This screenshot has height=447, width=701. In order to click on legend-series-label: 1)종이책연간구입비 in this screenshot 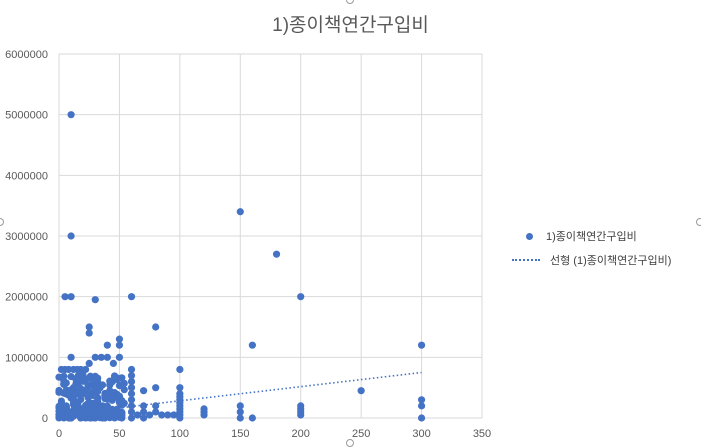, I will do `click(591, 237)`.